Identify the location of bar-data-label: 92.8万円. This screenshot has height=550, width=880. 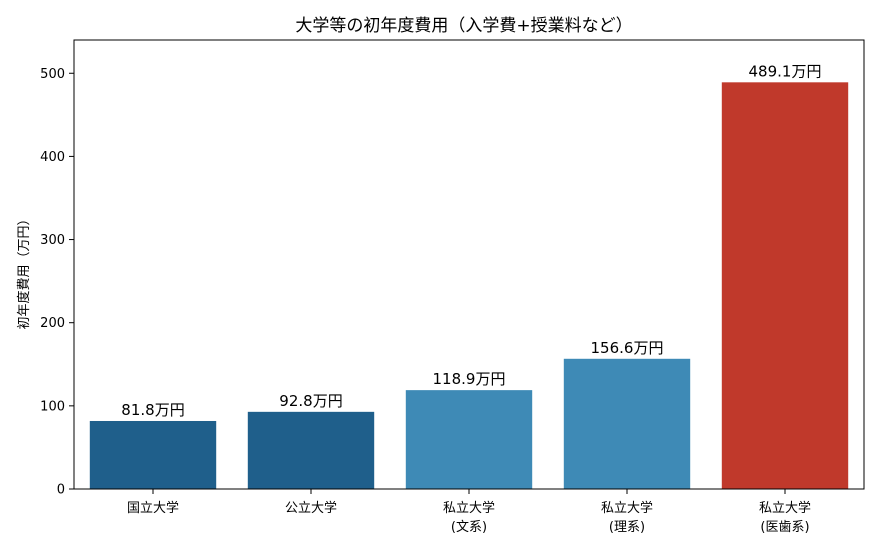
(310, 401).